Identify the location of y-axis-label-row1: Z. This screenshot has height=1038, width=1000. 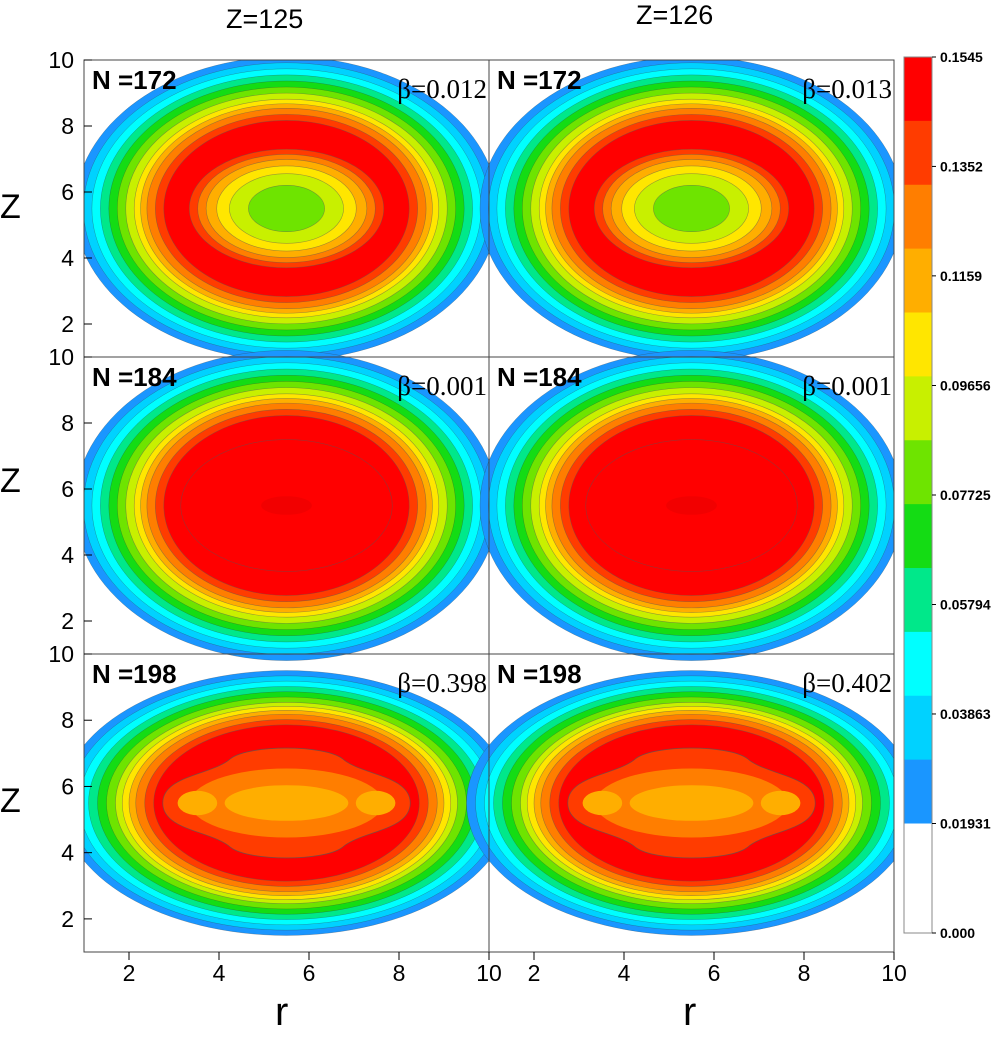
(10, 207).